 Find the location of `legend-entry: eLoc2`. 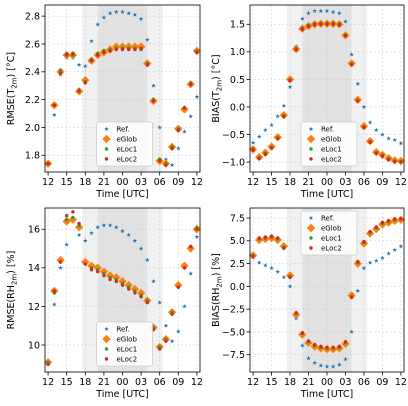

legend-entry: eLoc2 is located at coordinates (331, 249).